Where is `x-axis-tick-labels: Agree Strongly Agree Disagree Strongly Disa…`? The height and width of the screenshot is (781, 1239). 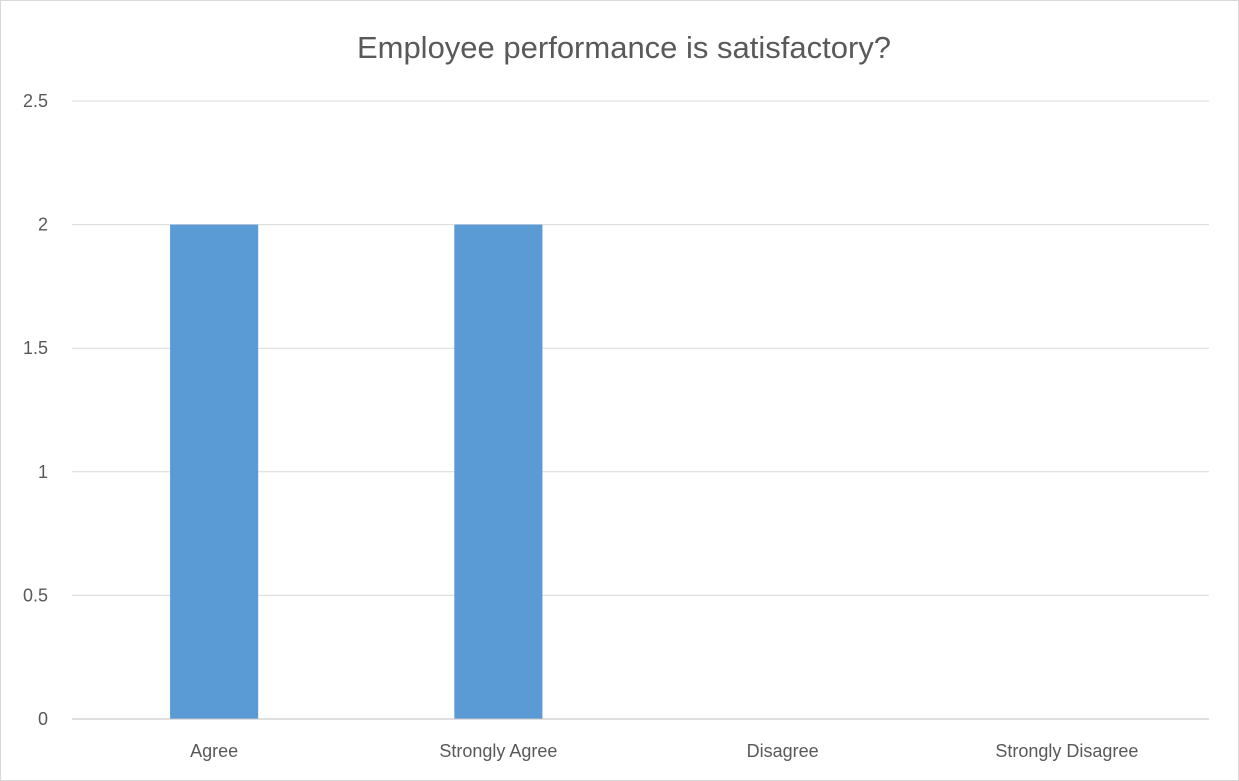
x-axis-tick-labels: Agree Strongly Agree Disagree Strongly Disa… is located at coordinates (664, 751).